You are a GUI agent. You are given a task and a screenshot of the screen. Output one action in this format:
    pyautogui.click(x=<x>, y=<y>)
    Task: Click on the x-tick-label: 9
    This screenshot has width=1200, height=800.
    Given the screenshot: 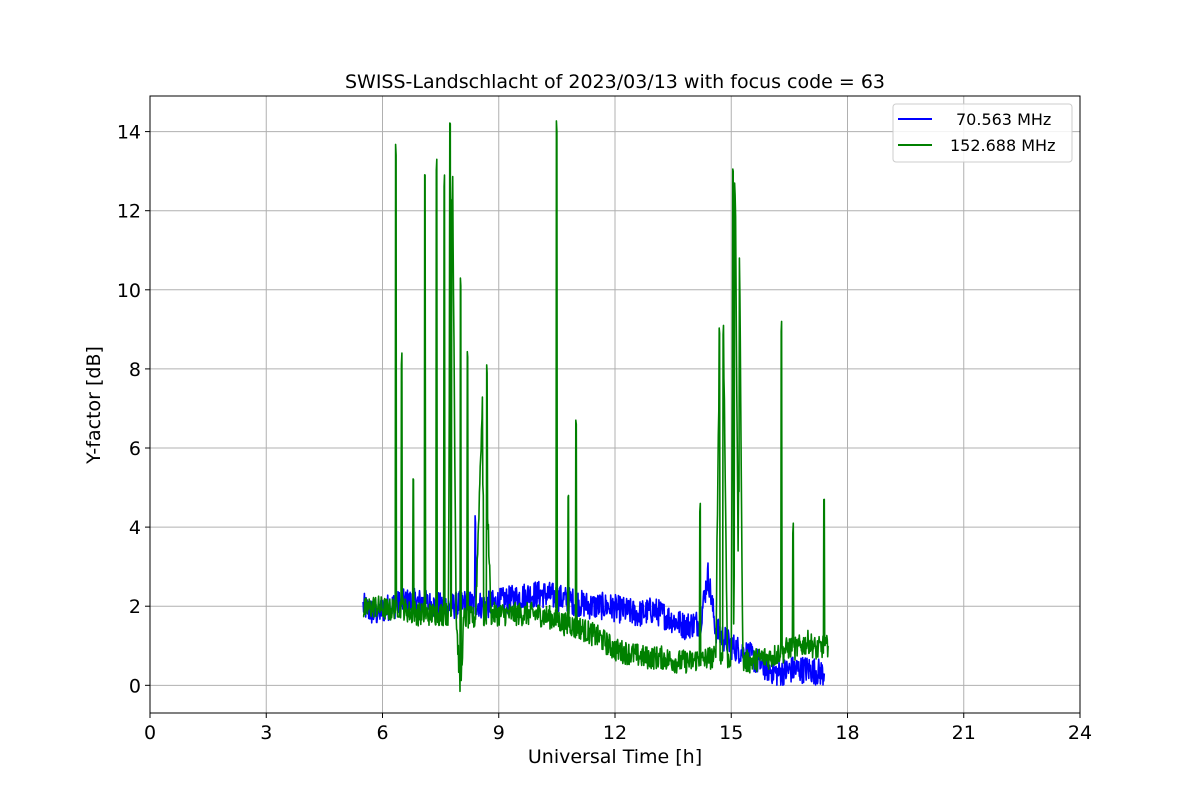 What is the action you would take?
    pyautogui.click(x=499, y=733)
    